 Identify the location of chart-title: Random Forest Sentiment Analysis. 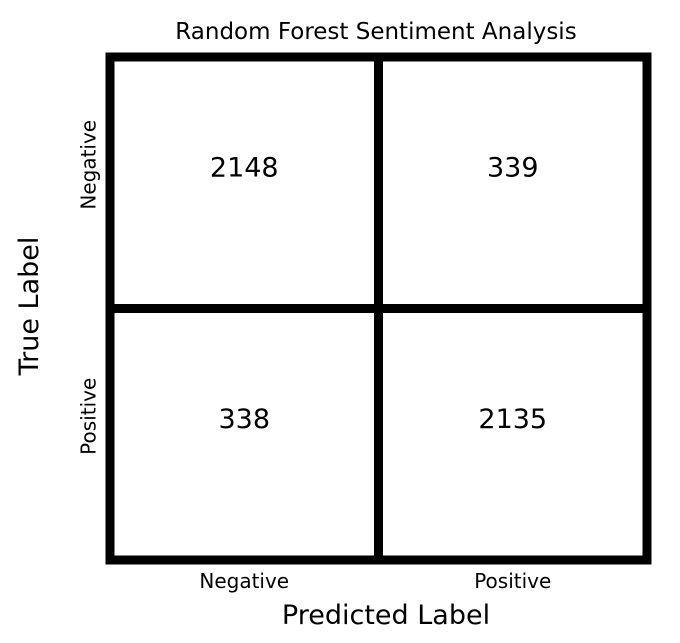
(375, 32).